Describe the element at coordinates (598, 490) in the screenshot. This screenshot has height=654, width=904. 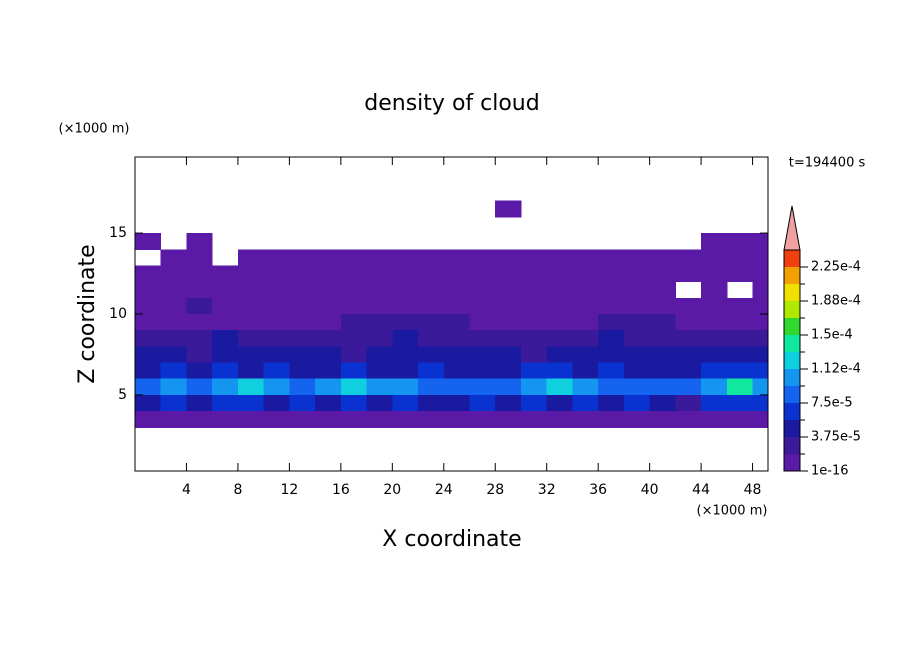
I see `x-tick-label: 36` at that location.